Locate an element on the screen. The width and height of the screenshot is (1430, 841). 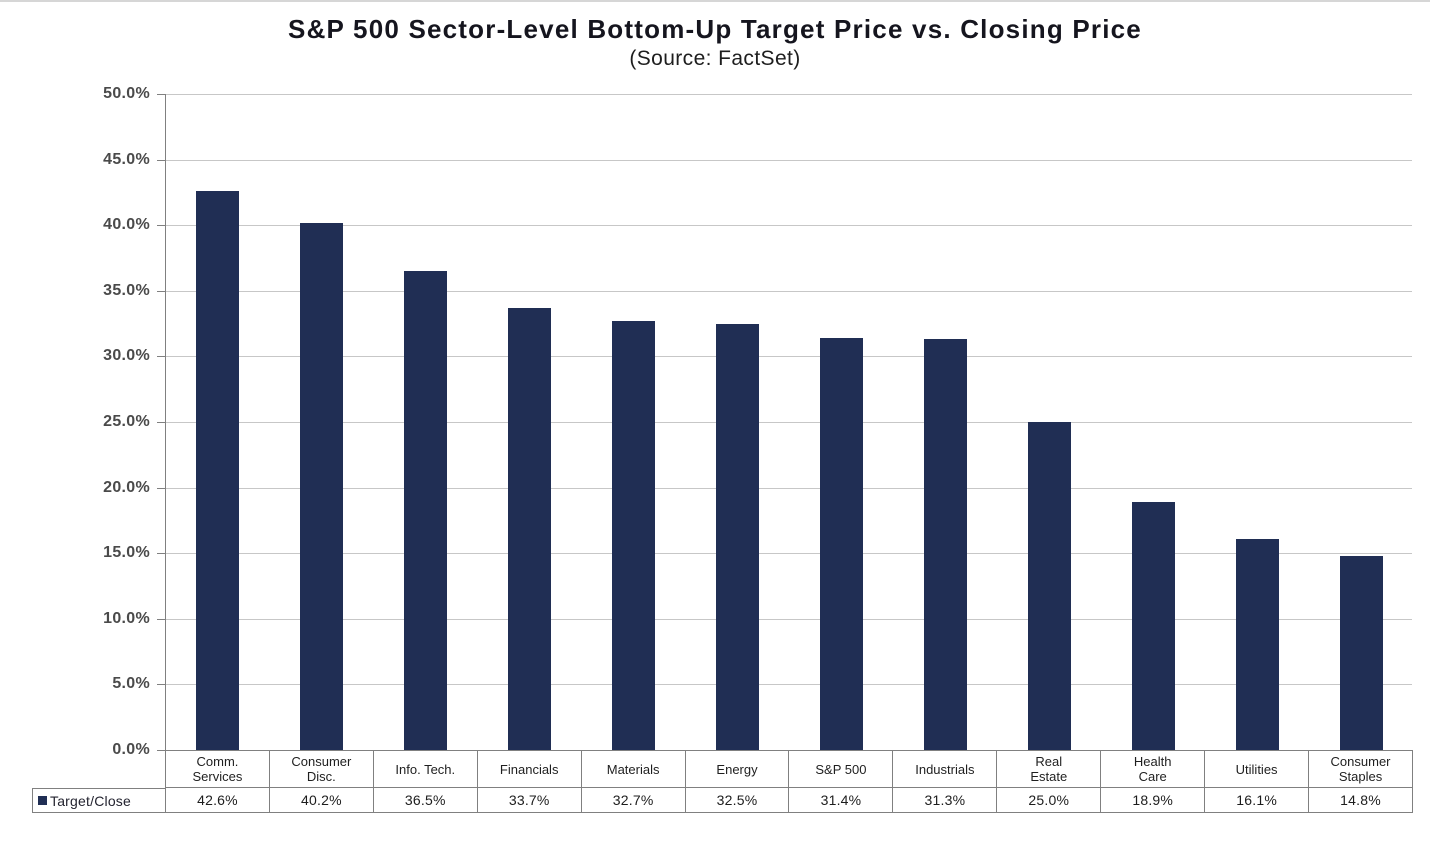
y-axis-label: 30.0% is located at coordinates (126, 356).